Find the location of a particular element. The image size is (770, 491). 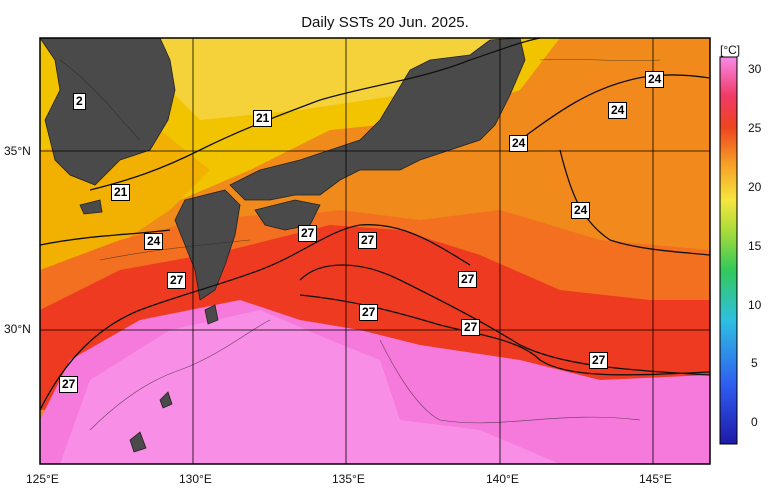

colorbar-tick-0: 0 is located at coordinates (754, 422).